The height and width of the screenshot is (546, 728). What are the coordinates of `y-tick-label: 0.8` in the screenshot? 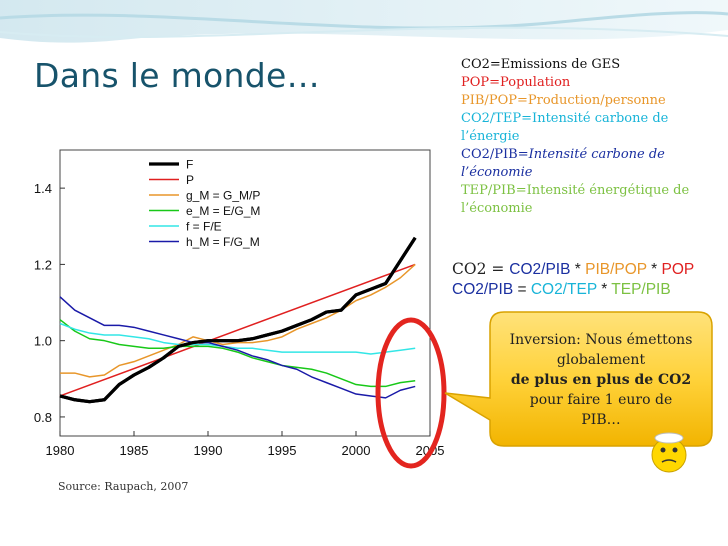 It's located at (43, 417).